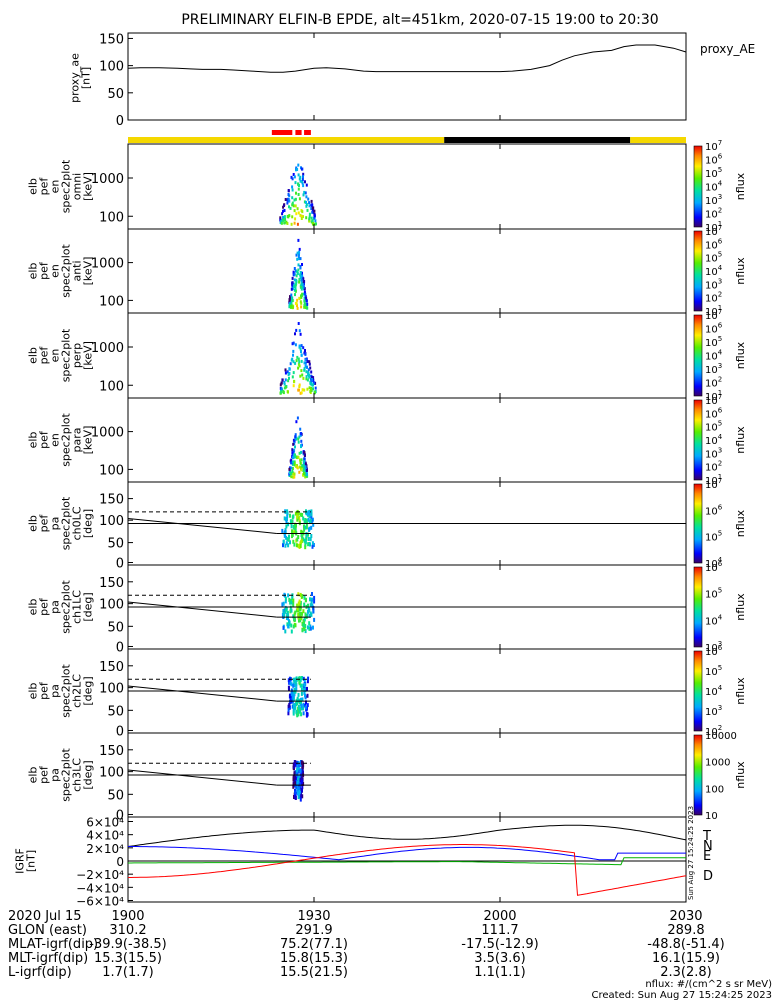 The width and height of the screenshot is (775, 1000). I want to click on y-axis-label-line: para, so click(77, 440).